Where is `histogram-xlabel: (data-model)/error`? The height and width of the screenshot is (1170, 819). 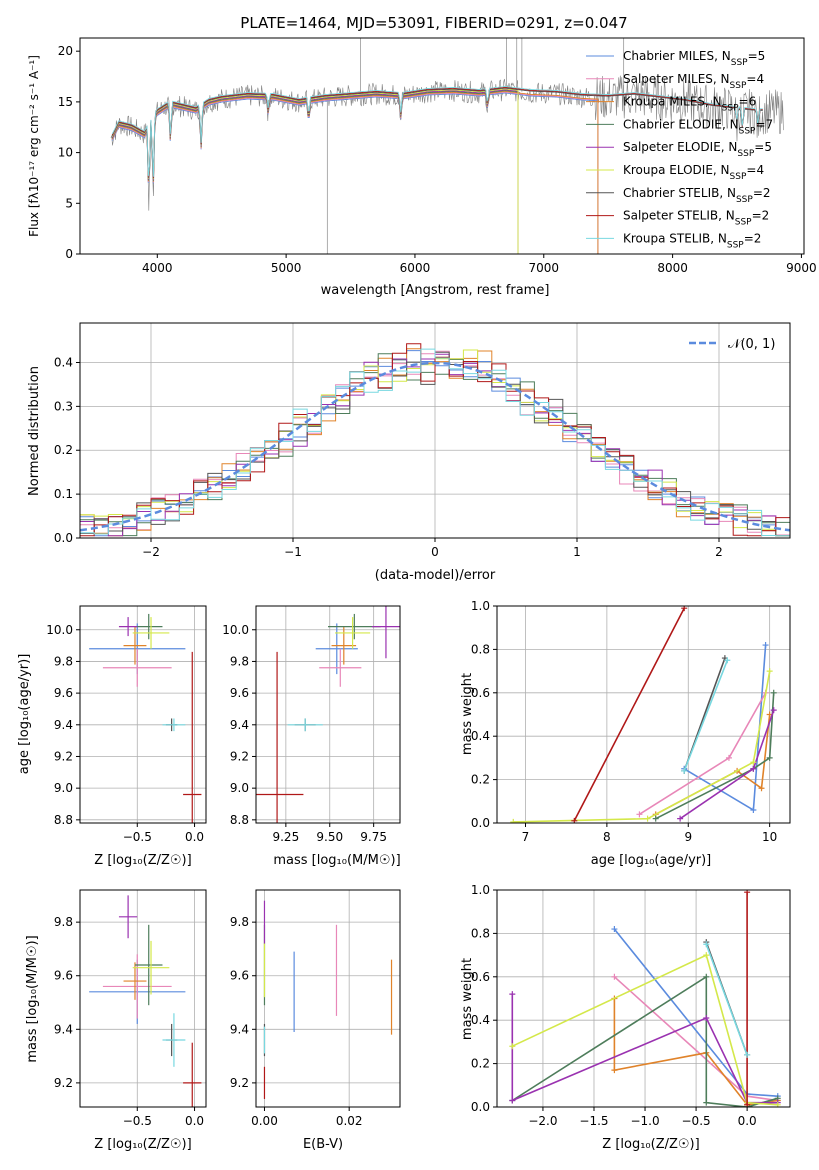 histogram-xlabel: (data-model)/error is located at coordinates (435, 575).